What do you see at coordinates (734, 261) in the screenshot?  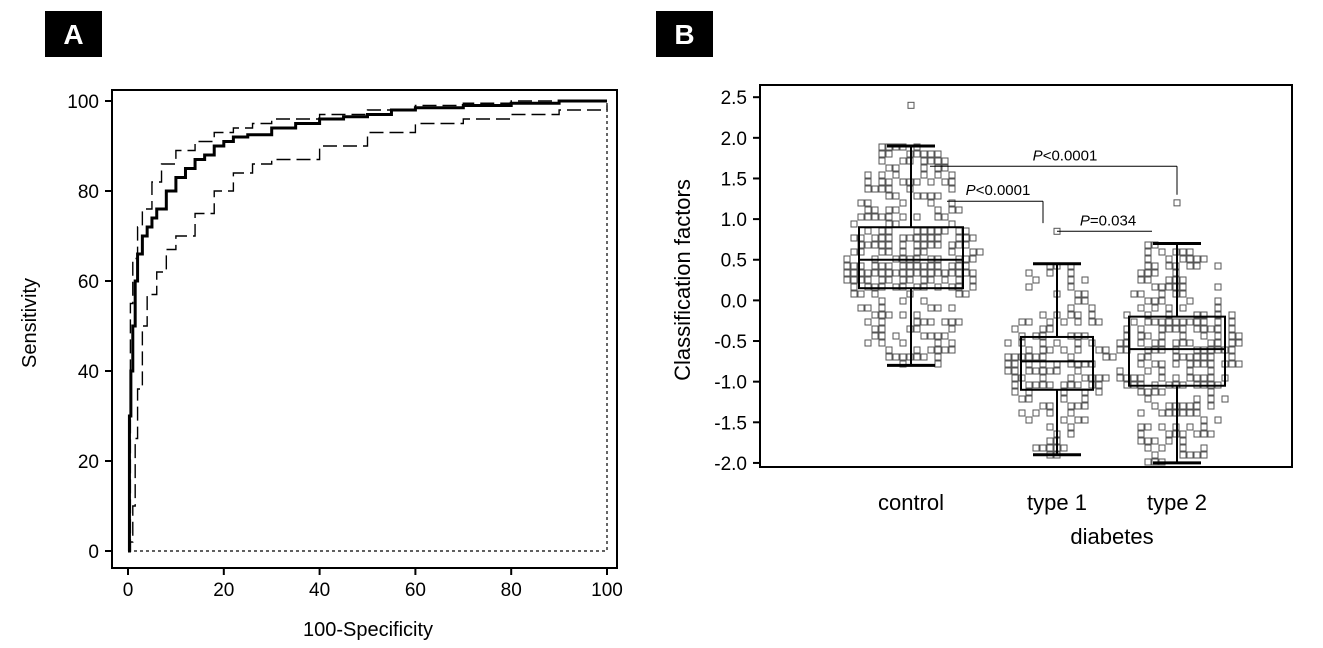 I see `classification-y-tick-label: 0.5` at bounding box center [734, 261].